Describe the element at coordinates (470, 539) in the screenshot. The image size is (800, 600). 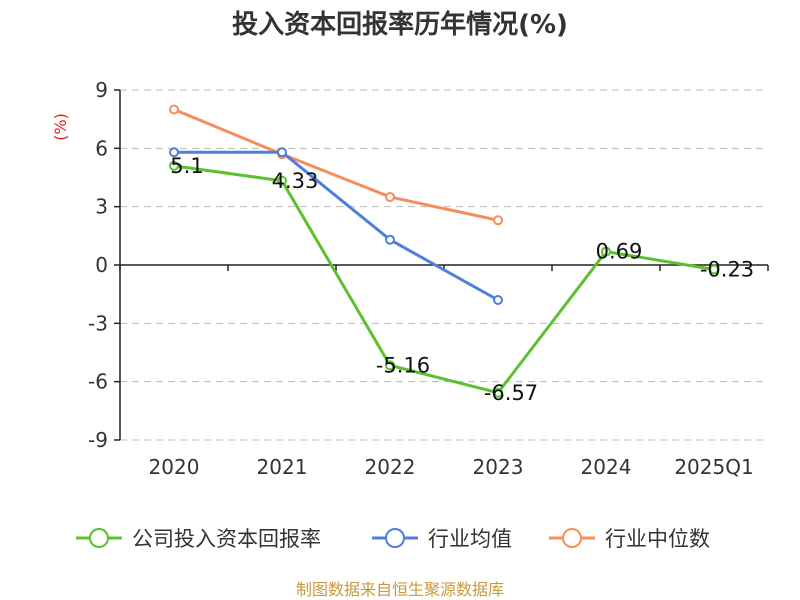
I see `legend-label: 行业均值` at that location.